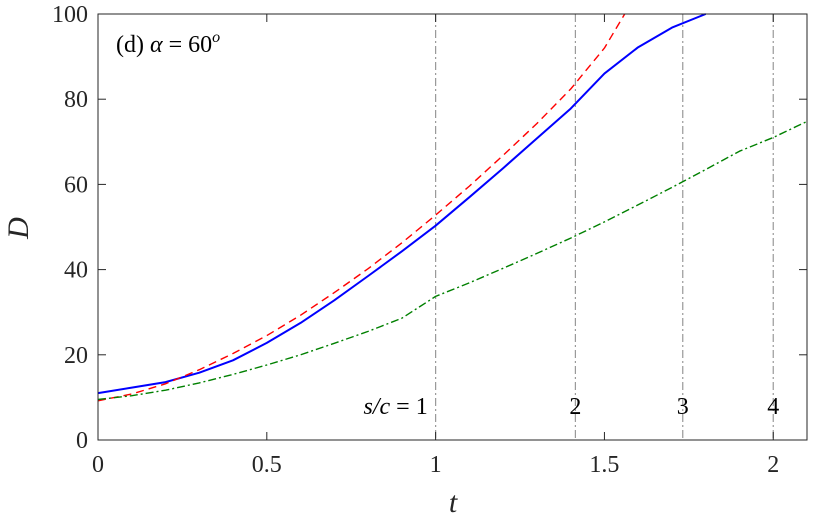 The width and height of the screenshot is (822, 518). I want to click on x-tick-label: 0.5, so click(267, 465).